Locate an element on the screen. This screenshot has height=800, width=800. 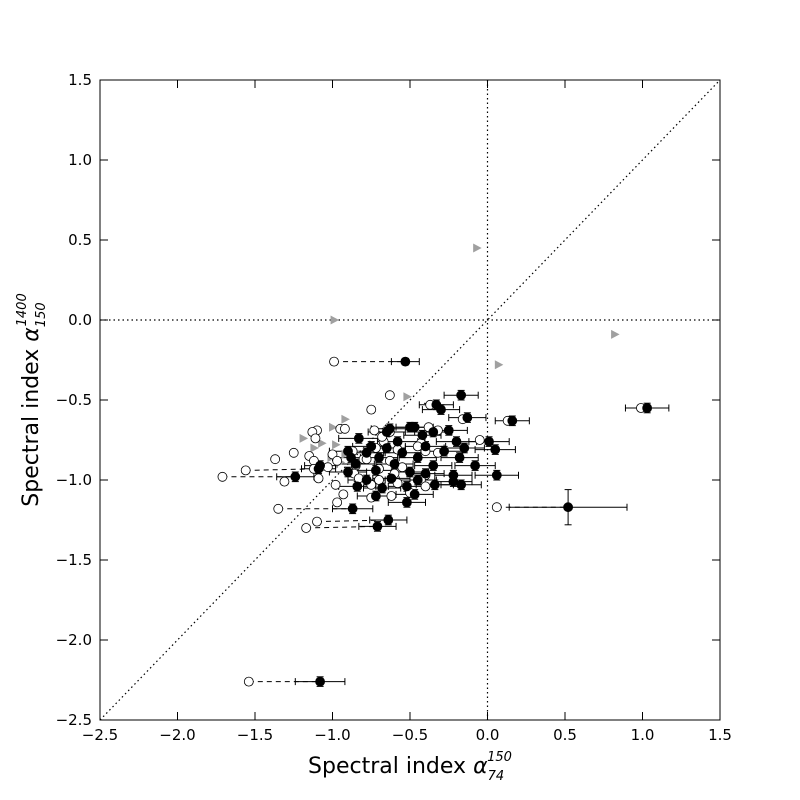
x-tick-label: −2.0 is located at coordinates (177, 735).